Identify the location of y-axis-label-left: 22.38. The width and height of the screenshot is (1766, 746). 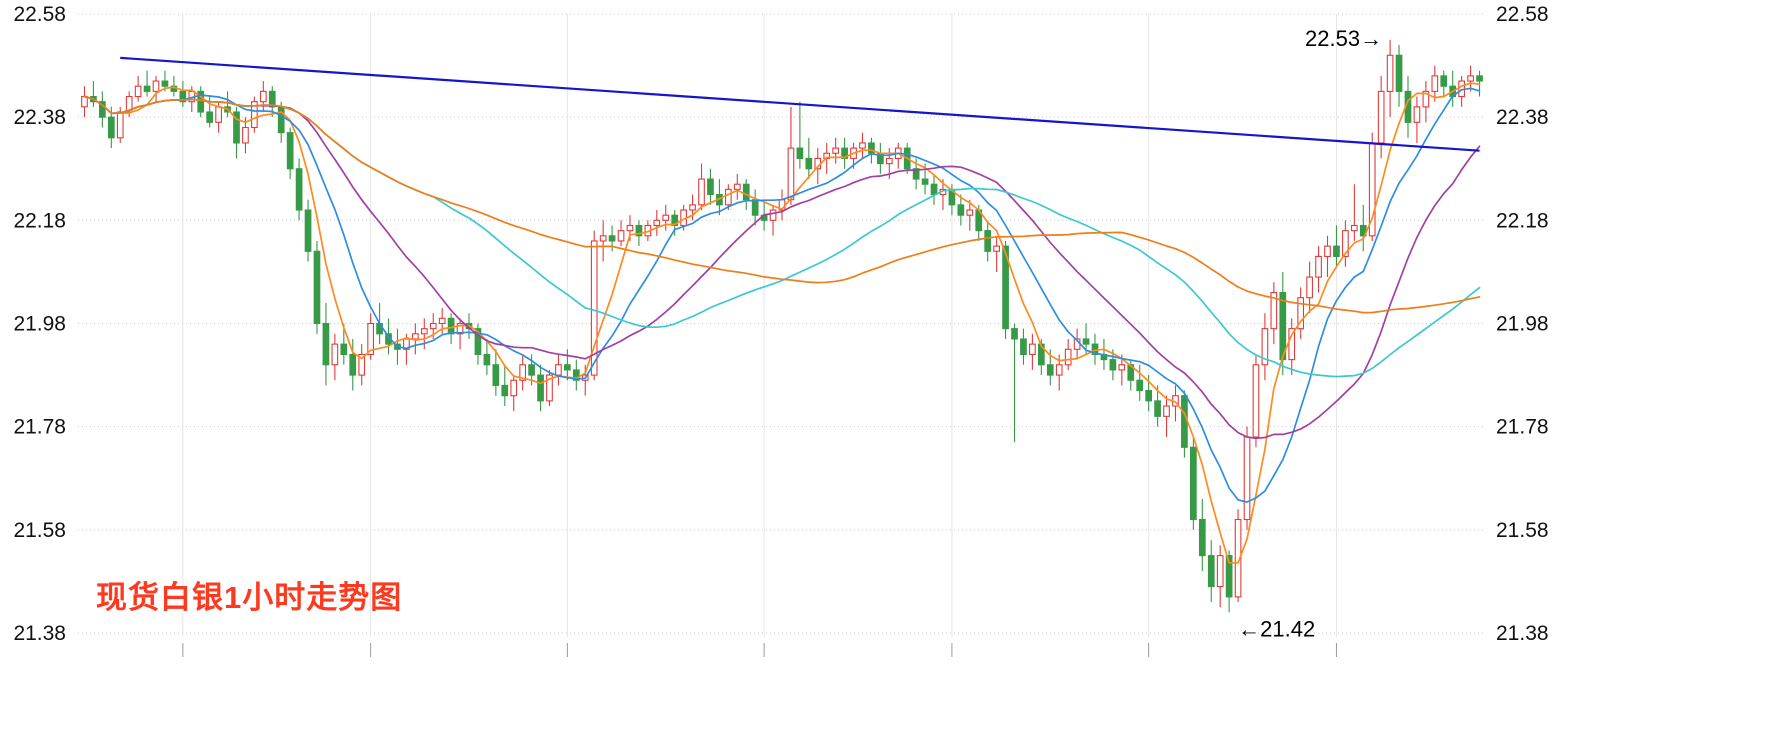
(39, 117).